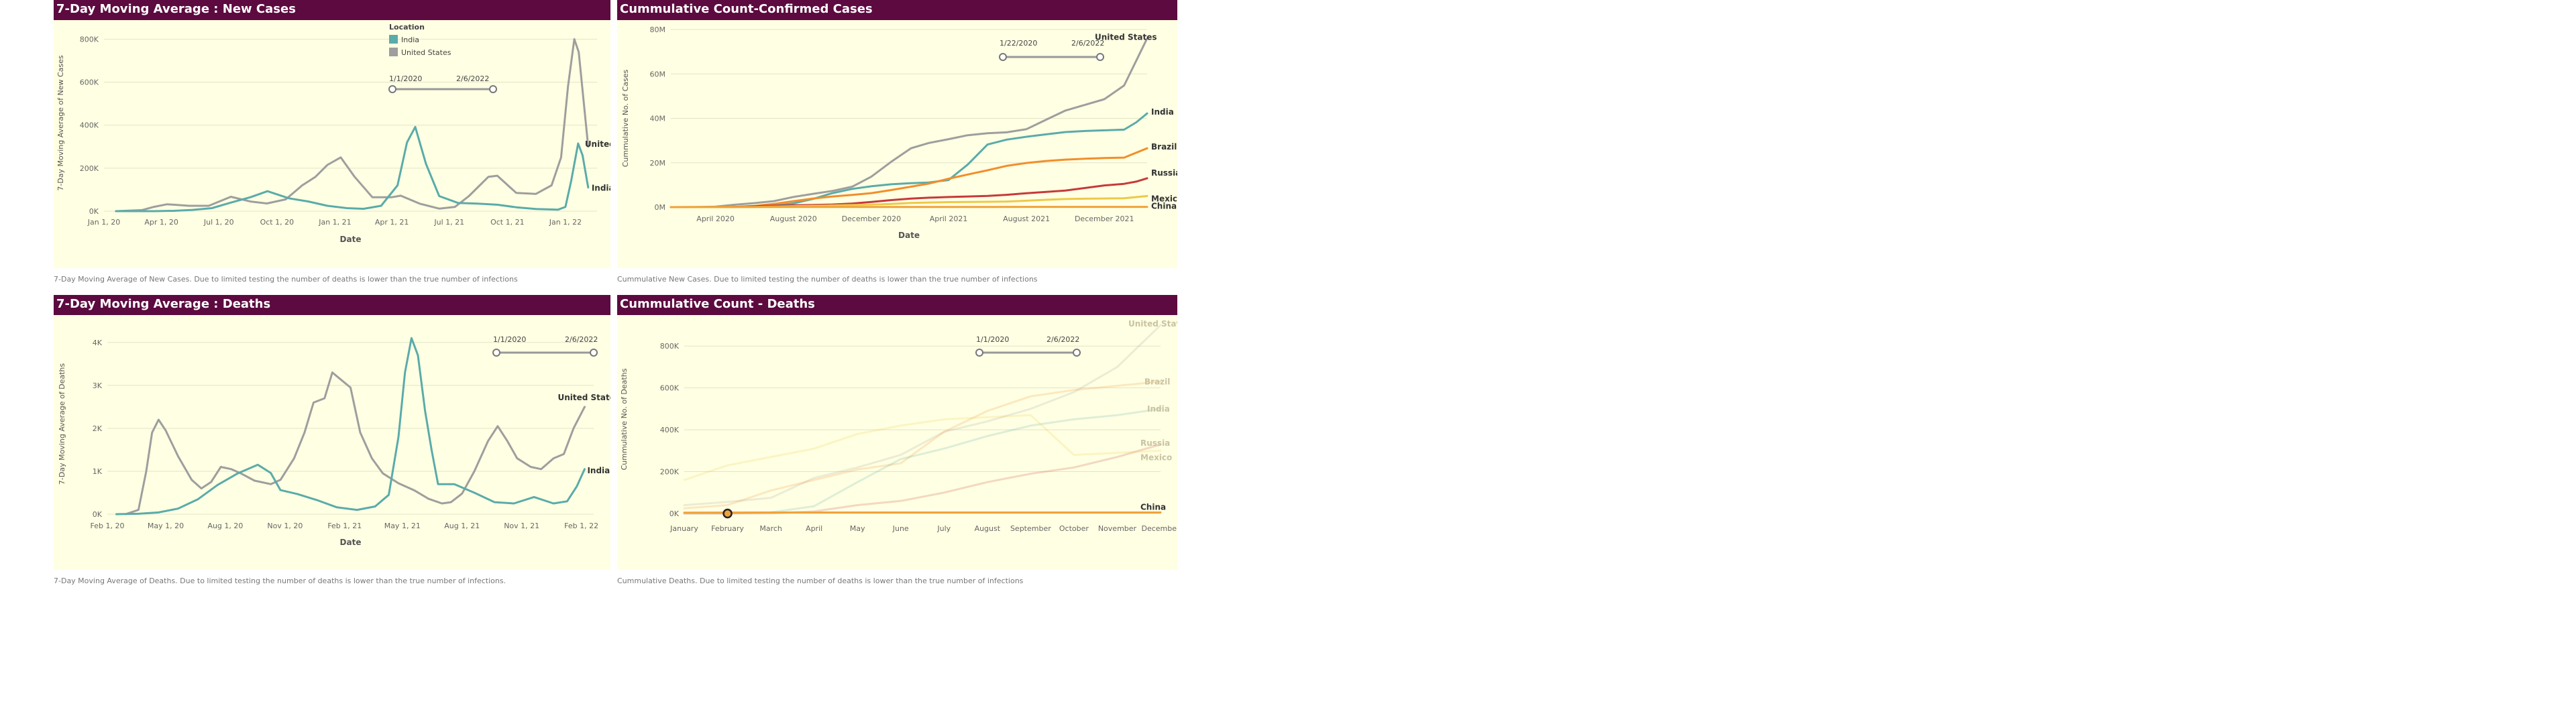  Describe the element at coordinates (597, 166) in the screenshot. I see `series-labels: United States India` at that location.